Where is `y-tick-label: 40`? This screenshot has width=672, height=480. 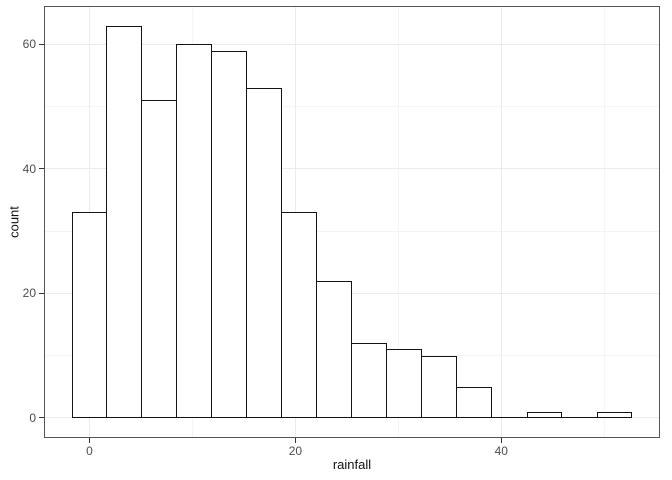
y-tick-label: 40 is located at coordinates (29, 168).